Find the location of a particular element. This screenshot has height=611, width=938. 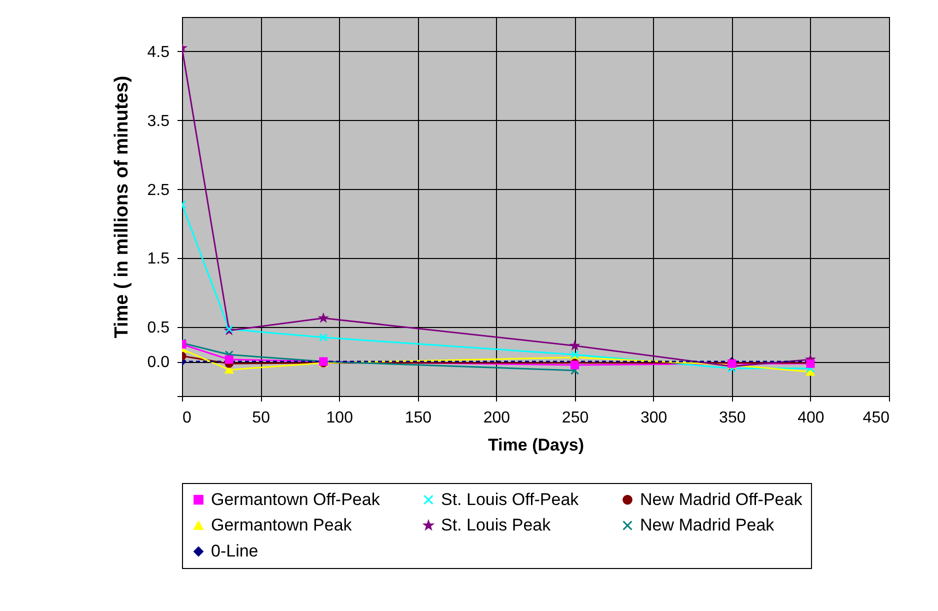

legend-label: St. Louis Peak is located at coordinates (496, 525).